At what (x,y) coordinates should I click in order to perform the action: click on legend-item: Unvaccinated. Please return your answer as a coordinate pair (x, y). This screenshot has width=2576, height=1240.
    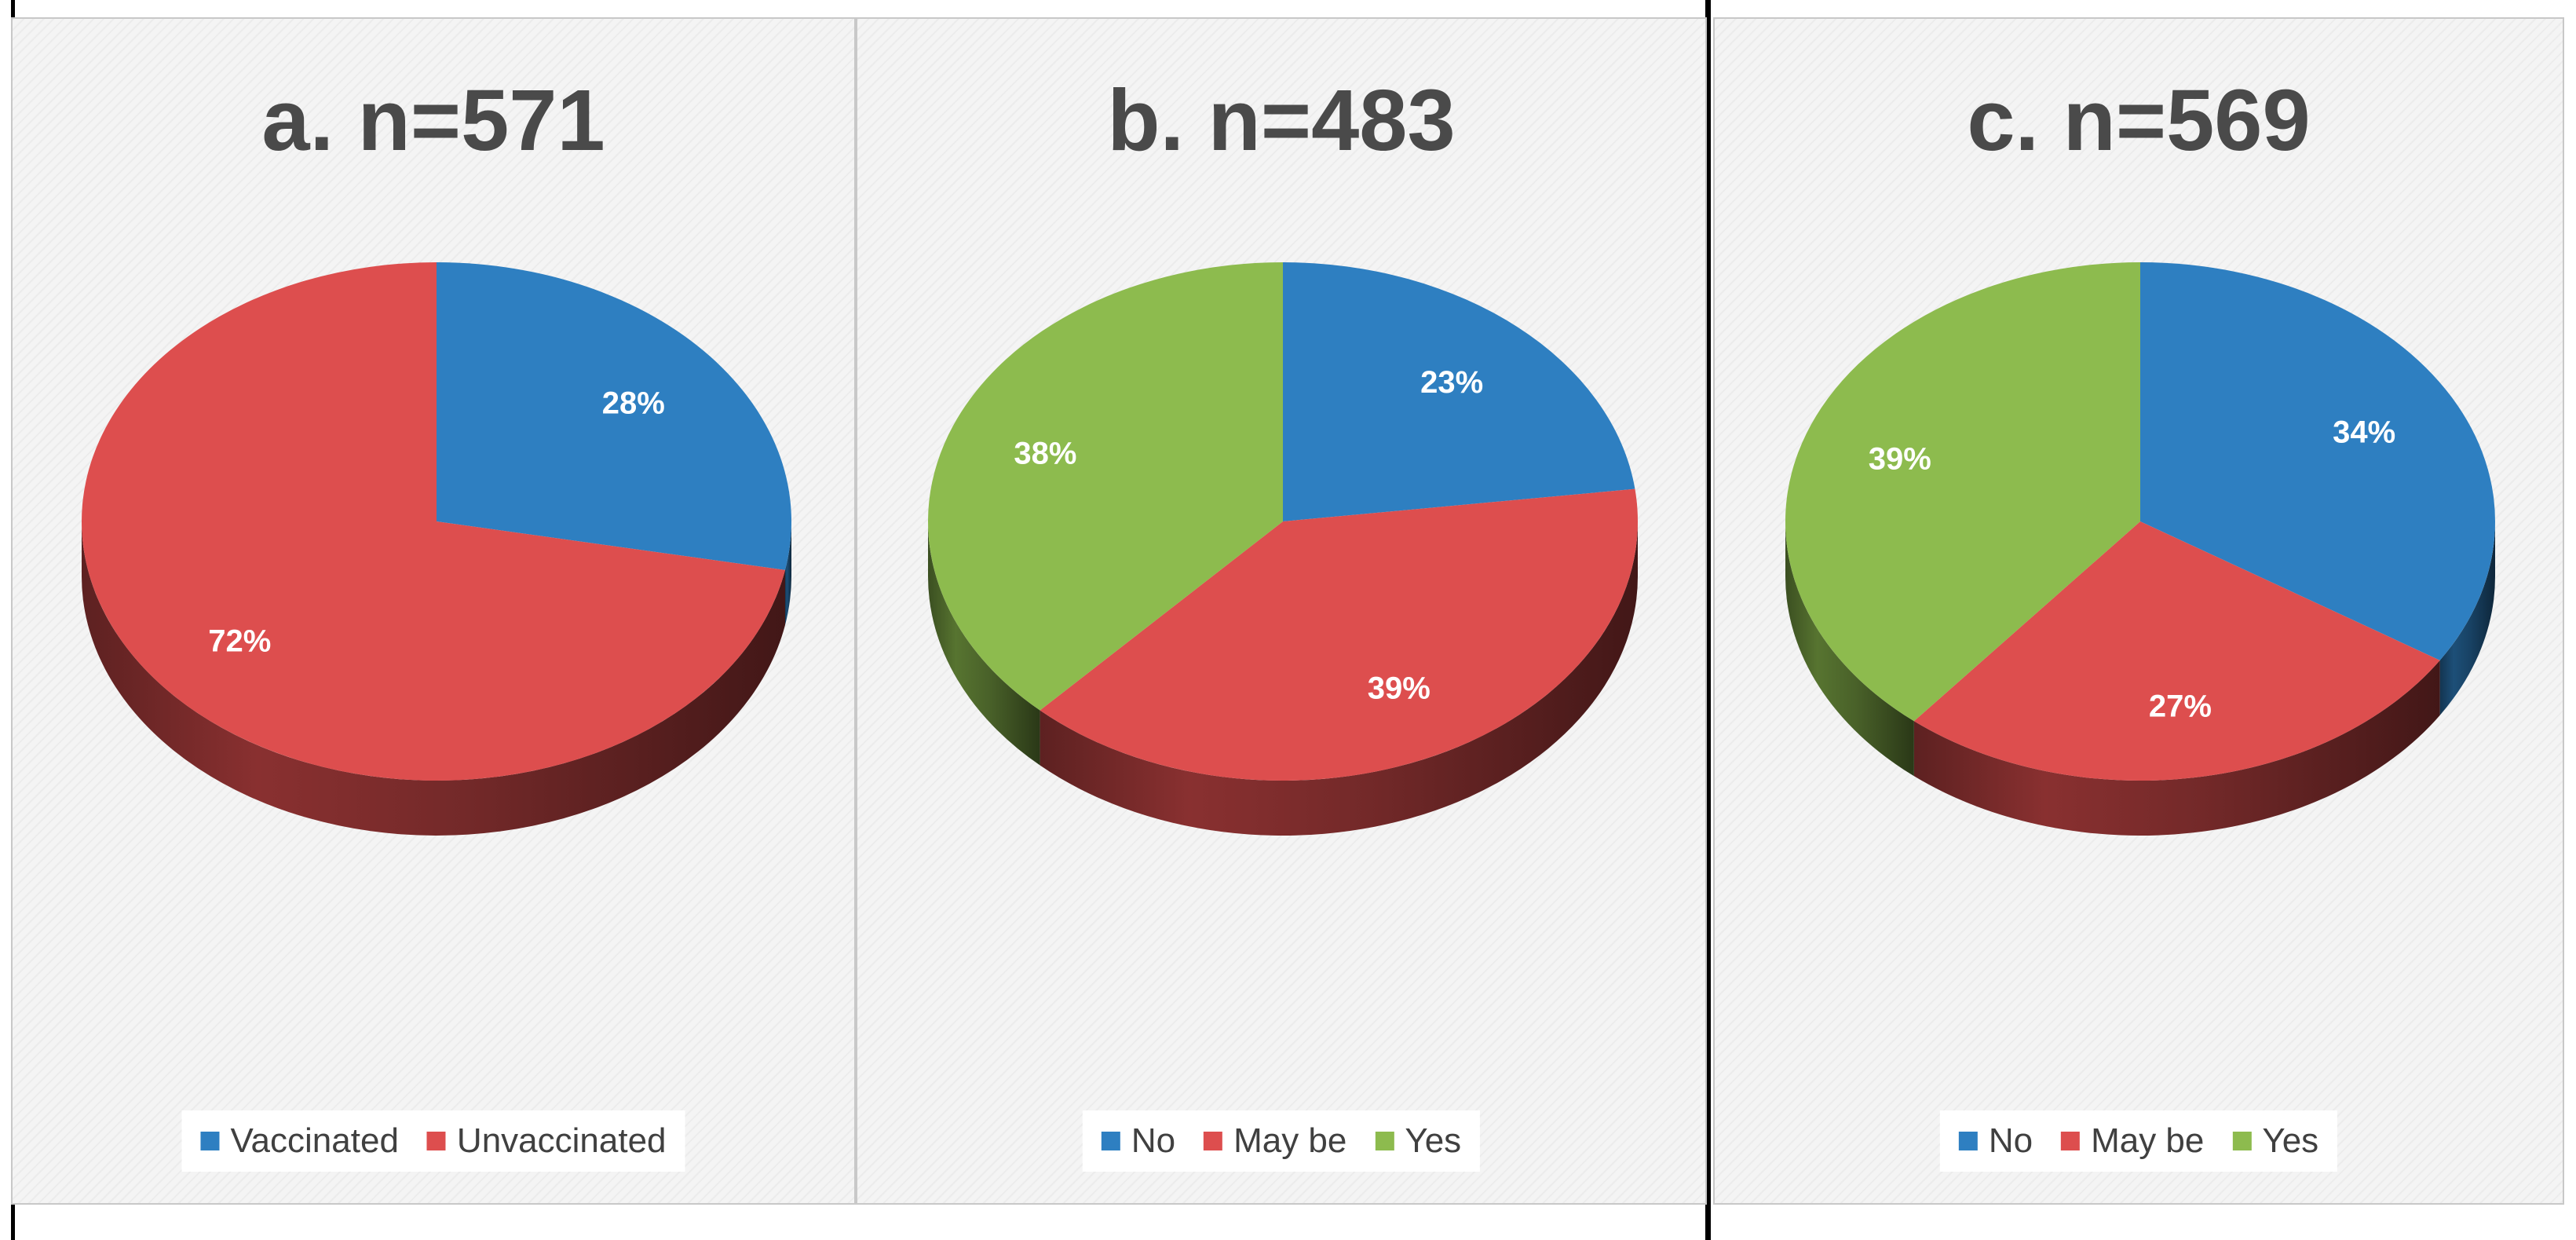
    Looking at the image, I should click on (546, 1141).